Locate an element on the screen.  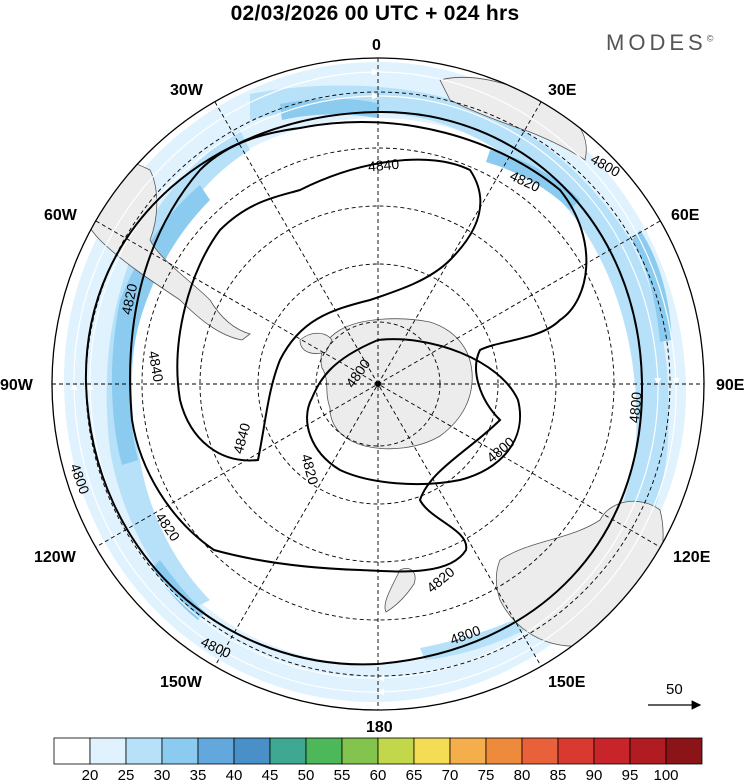
lon-label-150w: 150W is located at coordinates (181, 682).